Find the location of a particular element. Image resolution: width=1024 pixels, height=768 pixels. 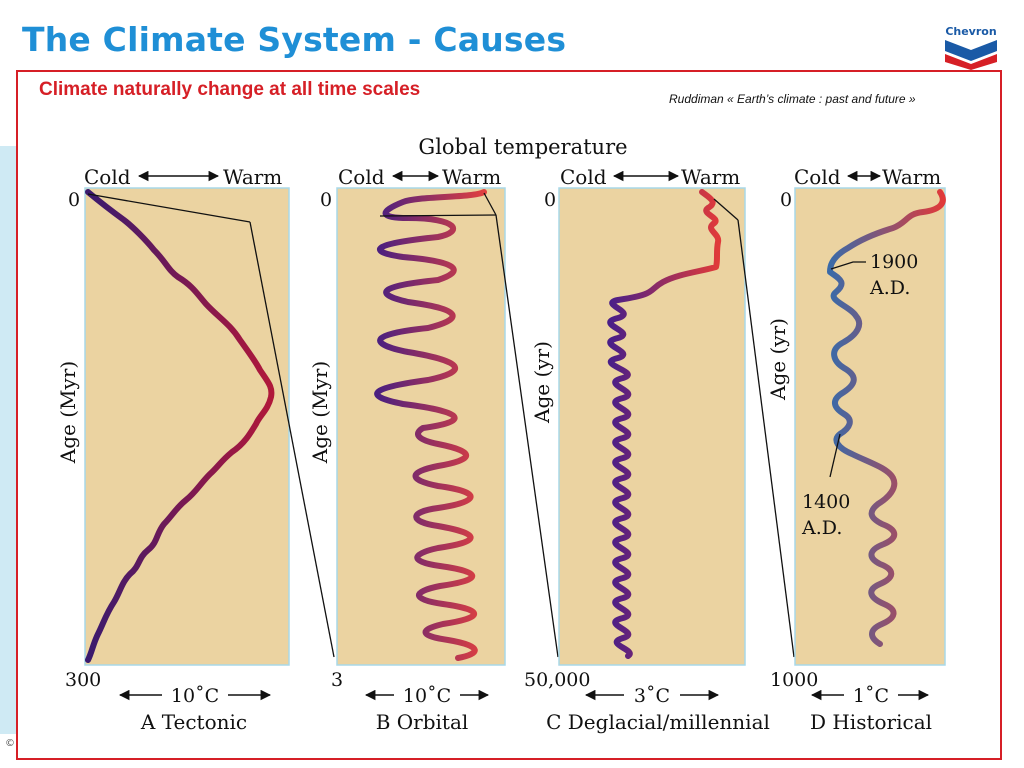

panel-a-scale-mask is located at coordinates (195, 695).